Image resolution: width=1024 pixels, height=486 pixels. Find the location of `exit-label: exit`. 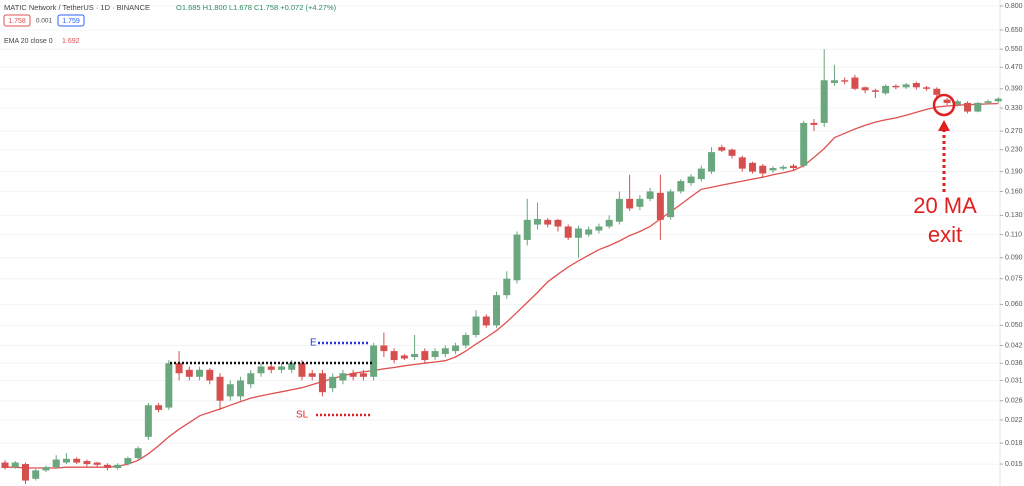

exit-label: exit is located at coordinates (945, 234).